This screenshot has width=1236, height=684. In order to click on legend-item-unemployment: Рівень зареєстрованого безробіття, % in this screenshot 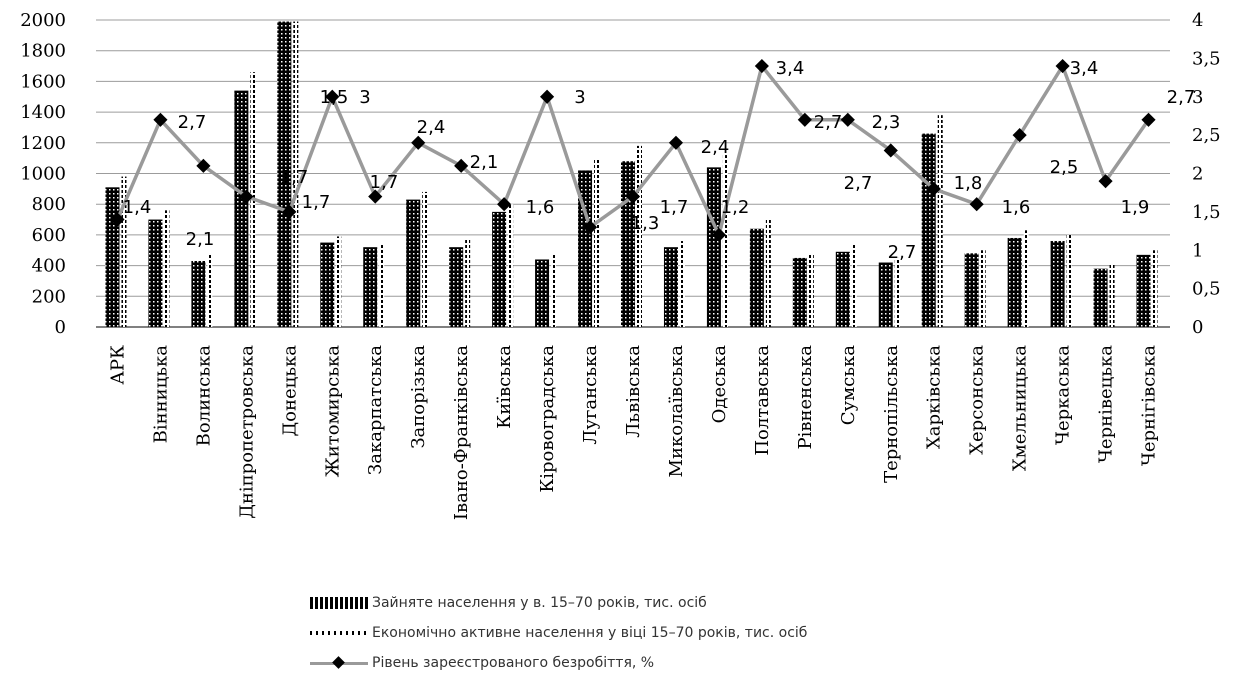, I will do `click(558, 663)`.